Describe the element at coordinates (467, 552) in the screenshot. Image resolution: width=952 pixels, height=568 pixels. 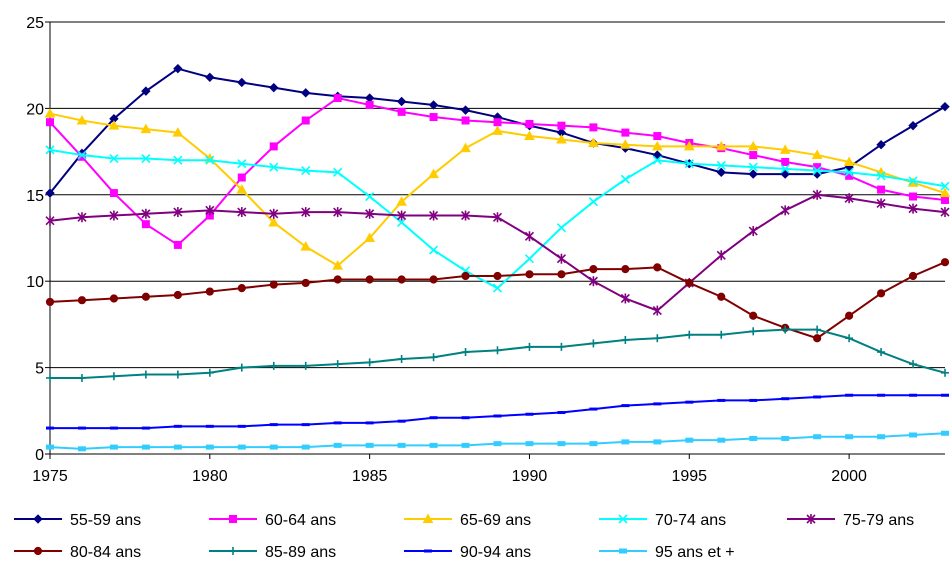
I see `legend-item: 90-94 ans` at that location.